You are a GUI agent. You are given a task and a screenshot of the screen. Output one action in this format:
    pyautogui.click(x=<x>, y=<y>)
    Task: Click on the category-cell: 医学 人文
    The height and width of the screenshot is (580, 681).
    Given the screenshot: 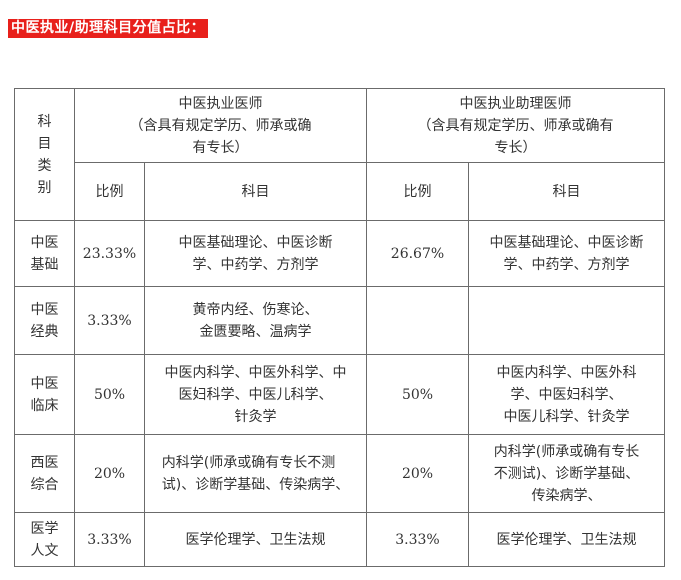 What is the action you would take?
    pyautogui.click(x=44, y=539)
    